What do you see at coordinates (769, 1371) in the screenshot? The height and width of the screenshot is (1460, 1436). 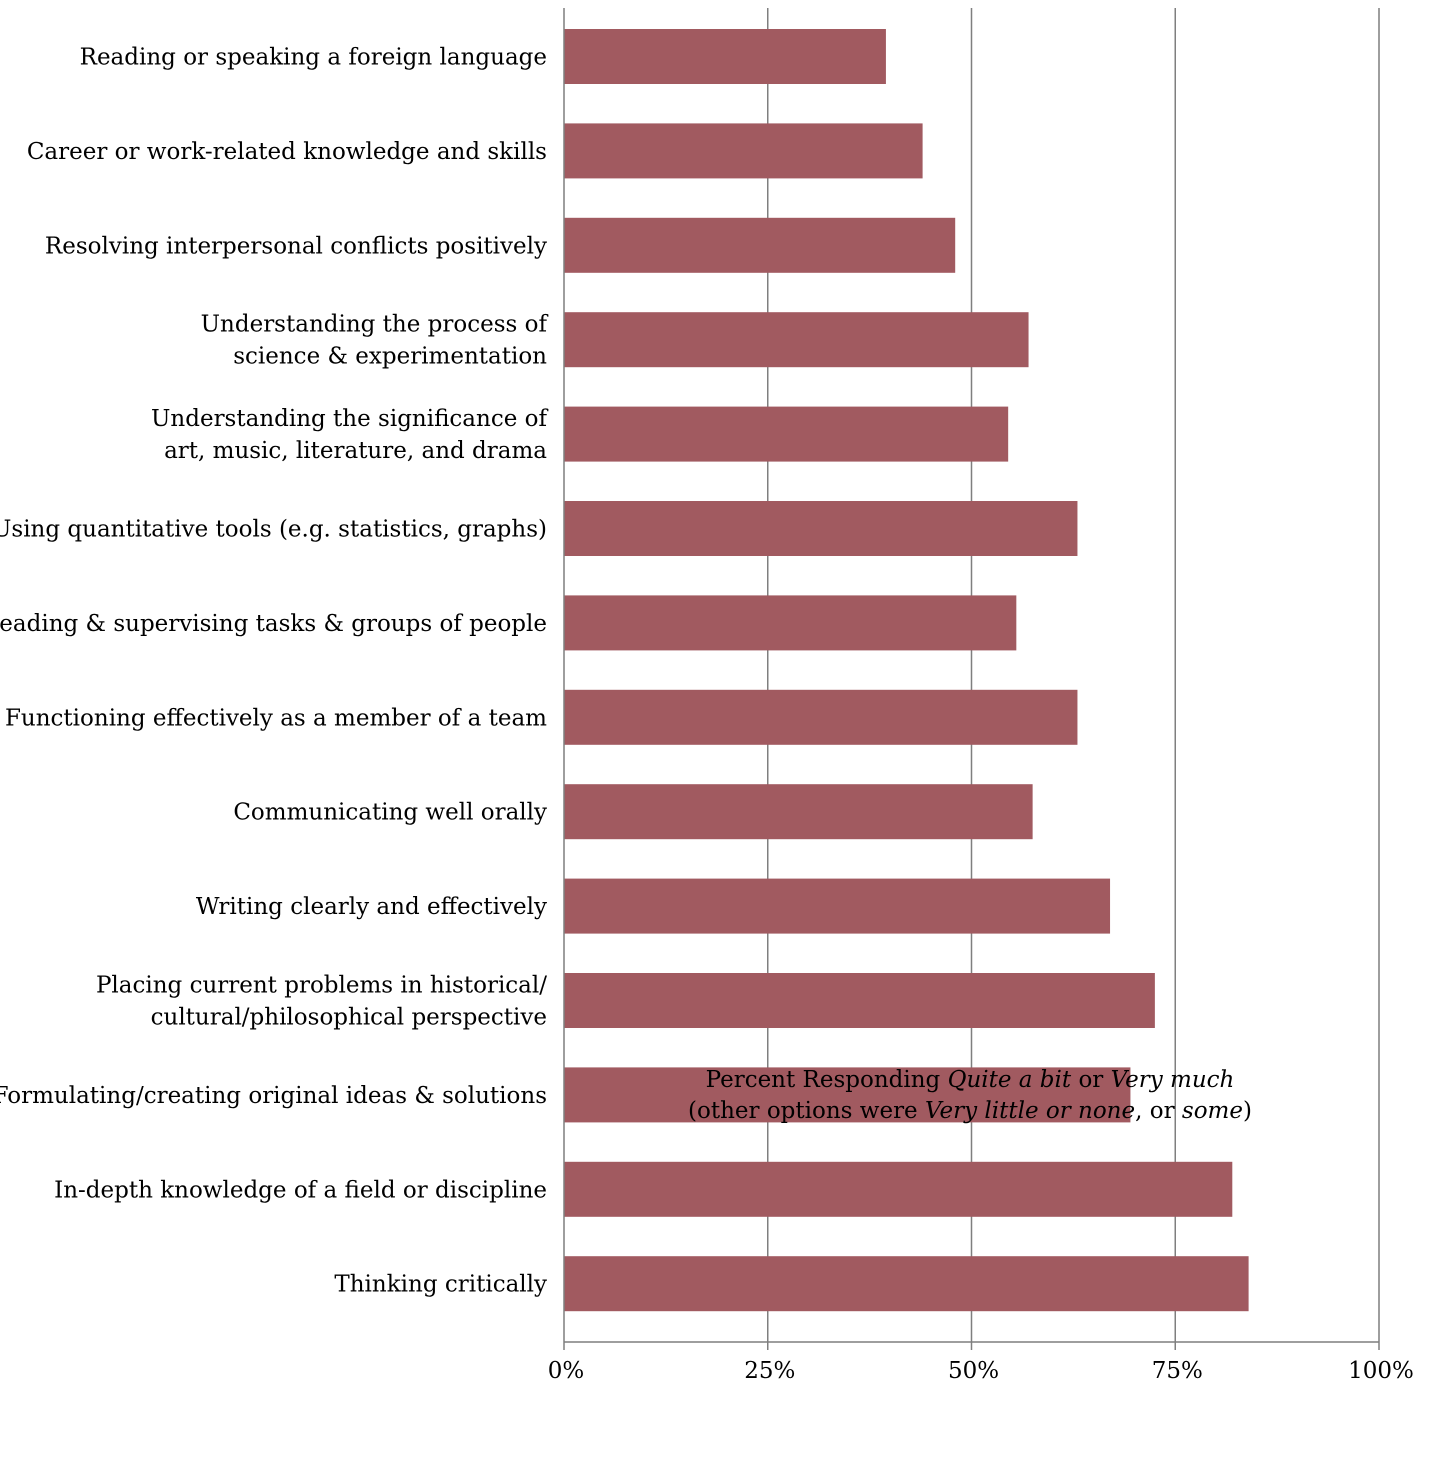 I see `x-tick-label-25: 25%` at bounding box center [769, 1371].